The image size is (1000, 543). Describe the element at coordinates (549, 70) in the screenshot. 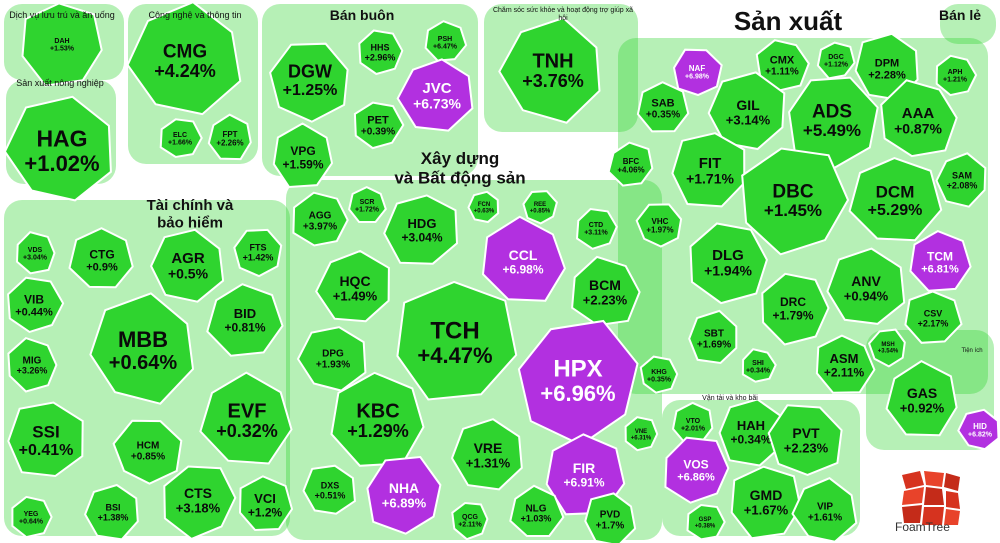

I see `cell-tnh: TNH+3.76%` at that location.